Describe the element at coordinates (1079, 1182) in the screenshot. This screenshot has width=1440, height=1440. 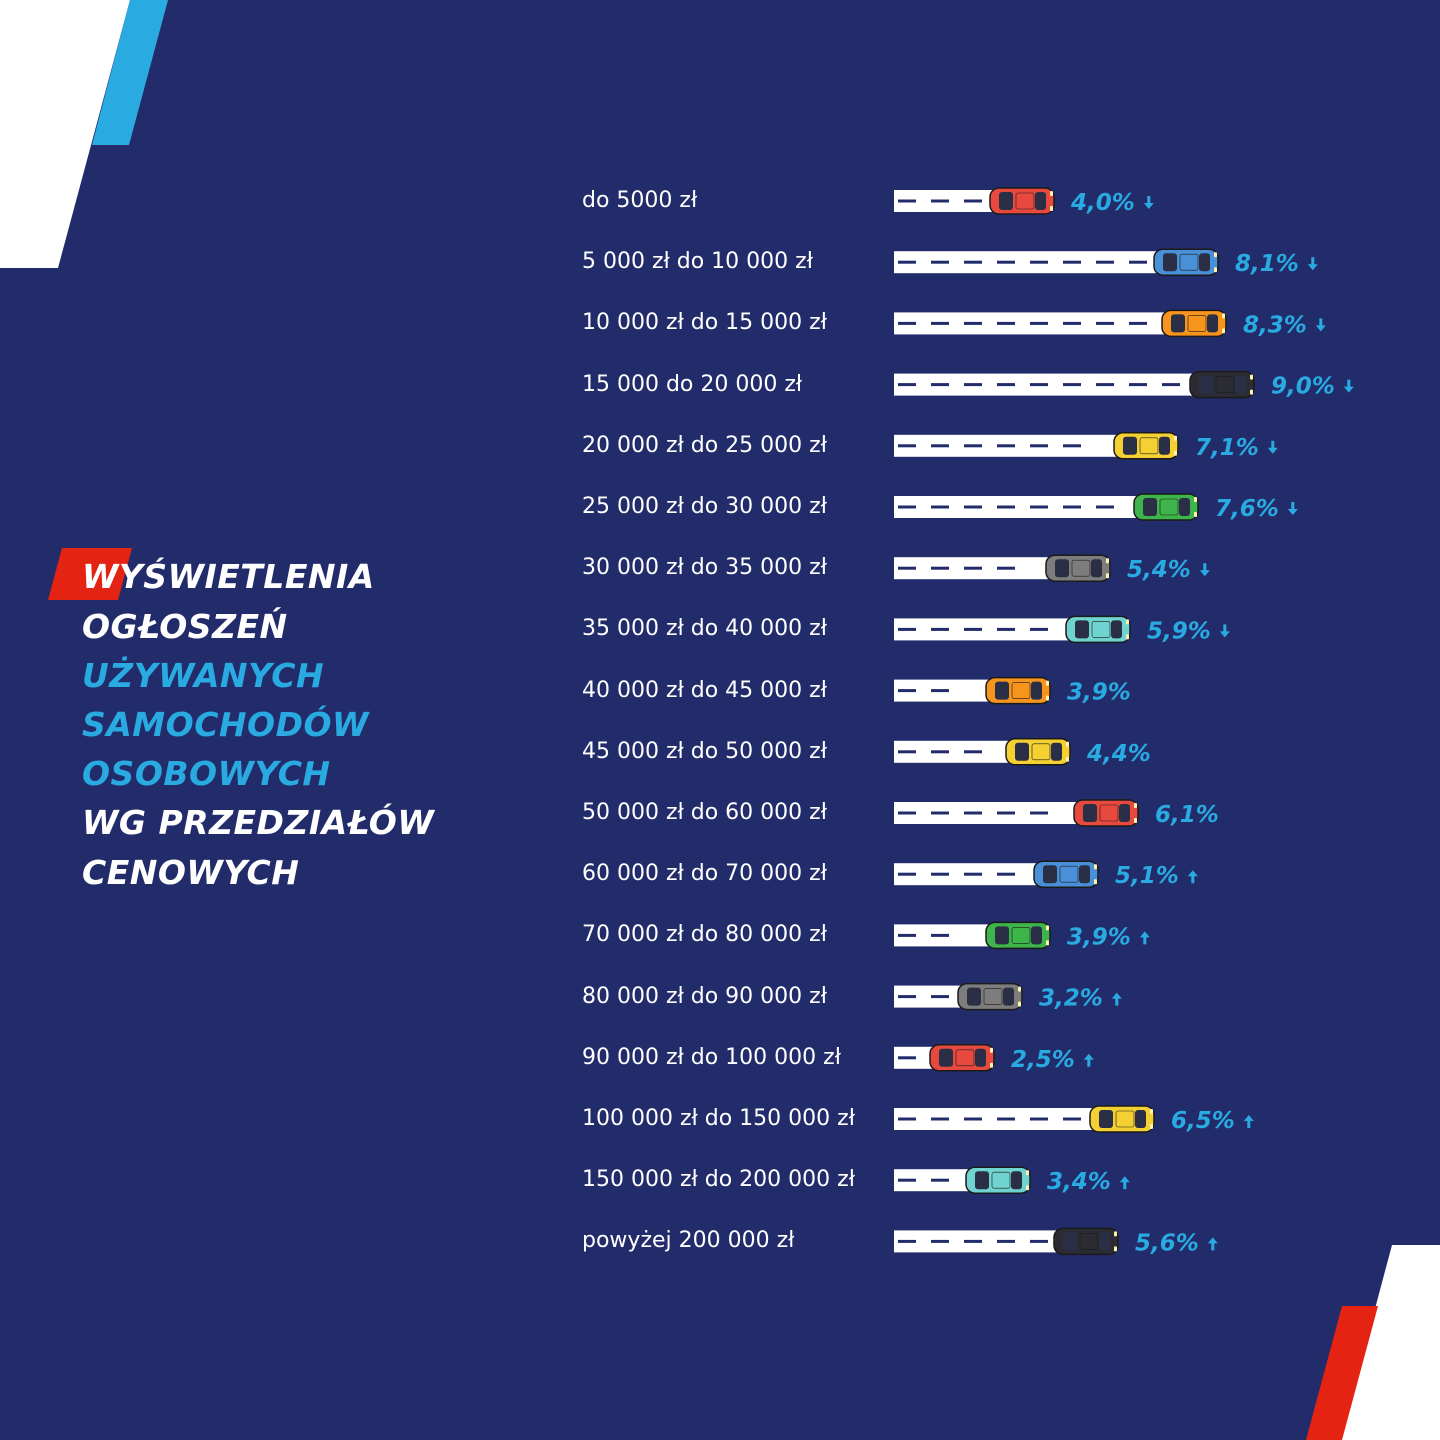
I see `value-label: 3,4%` at that location.